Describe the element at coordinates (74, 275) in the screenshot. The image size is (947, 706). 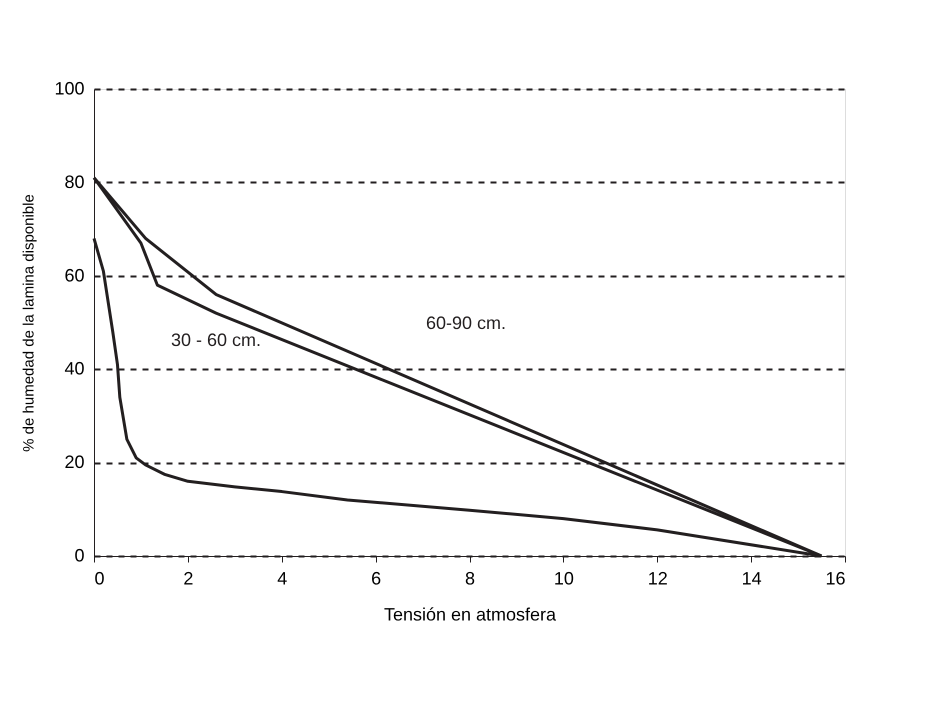
I see `y-tick-label: 60` at that location.